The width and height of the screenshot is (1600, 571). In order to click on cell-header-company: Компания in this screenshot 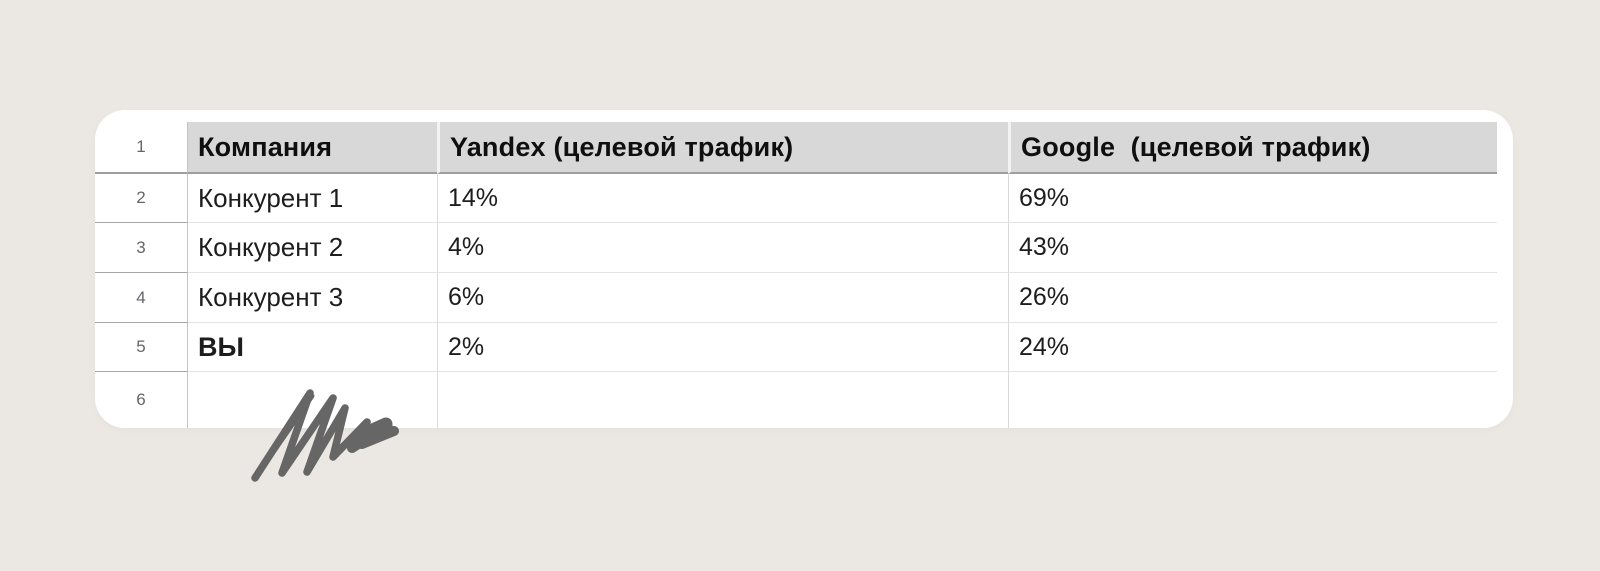, I will do `click(312, 148)`.